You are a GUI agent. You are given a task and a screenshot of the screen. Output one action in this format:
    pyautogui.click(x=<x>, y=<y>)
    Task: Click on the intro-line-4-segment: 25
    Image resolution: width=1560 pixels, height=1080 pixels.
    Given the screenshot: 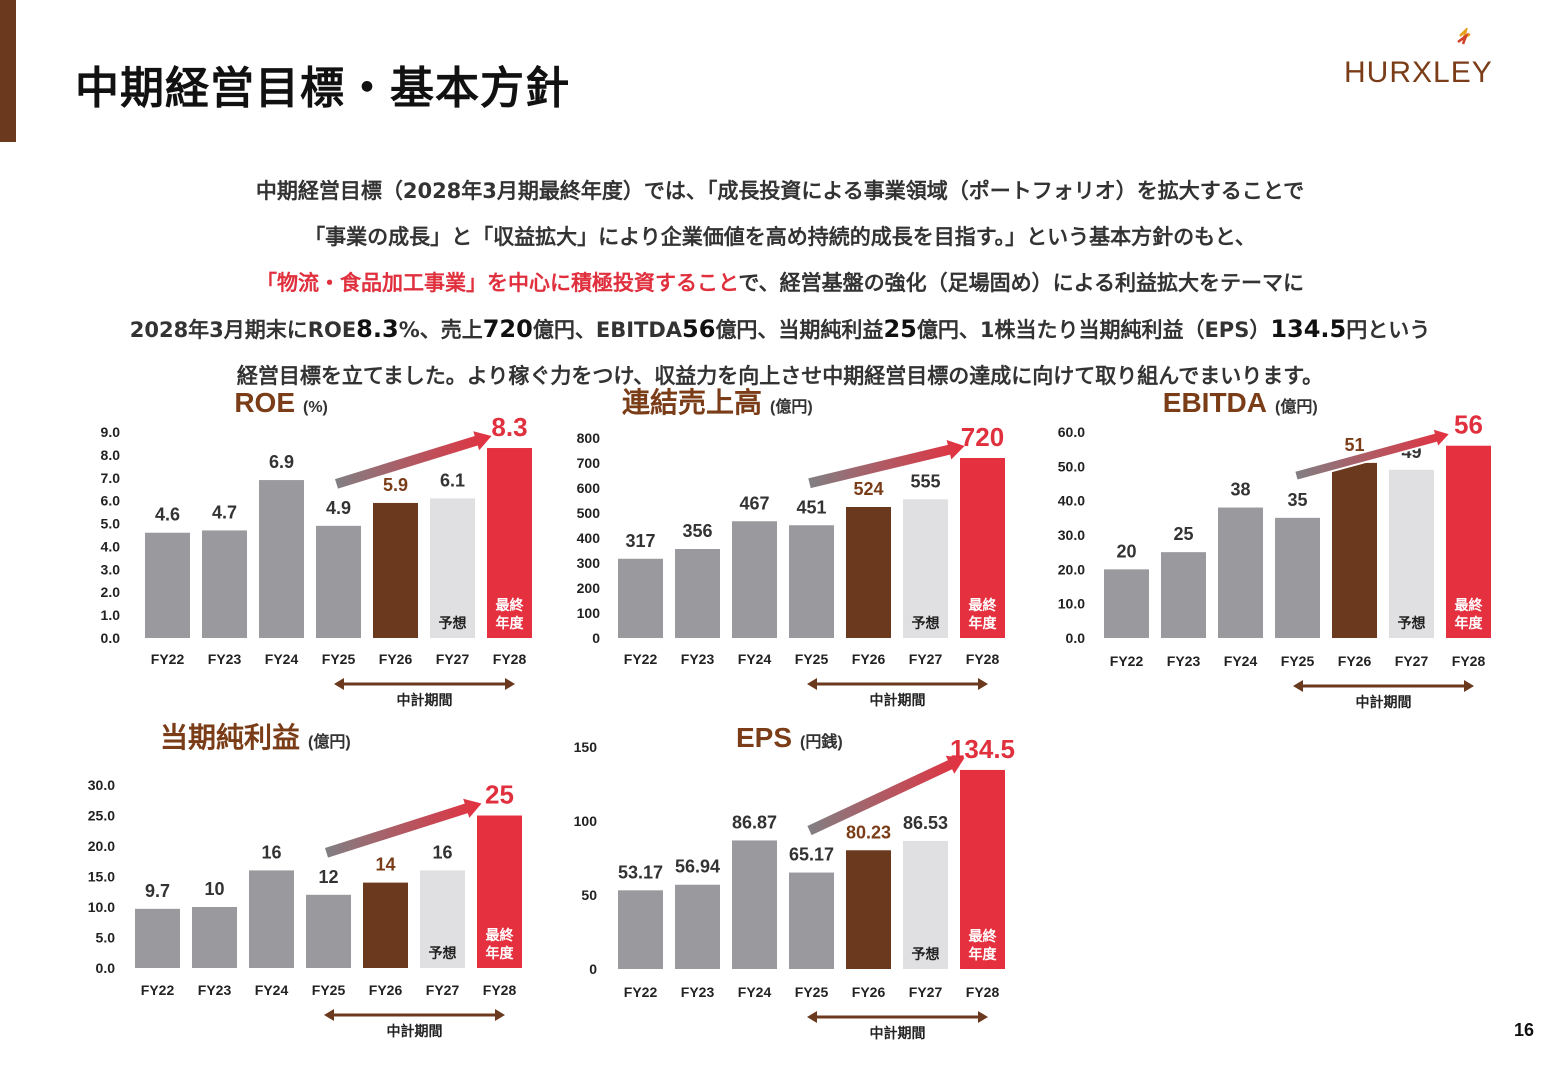 What is the action you would take?
    pyautogui.click(x=900, y=329)
    